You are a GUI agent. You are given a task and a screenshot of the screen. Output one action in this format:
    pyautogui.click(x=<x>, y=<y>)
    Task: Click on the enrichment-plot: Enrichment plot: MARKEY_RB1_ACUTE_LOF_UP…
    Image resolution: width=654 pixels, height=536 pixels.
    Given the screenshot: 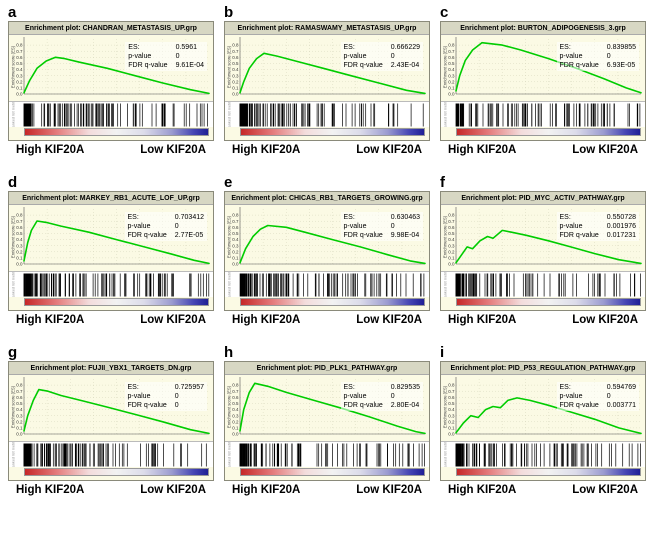 What is the action you would take?
    pyautogui.click(x=111, y=251)
    